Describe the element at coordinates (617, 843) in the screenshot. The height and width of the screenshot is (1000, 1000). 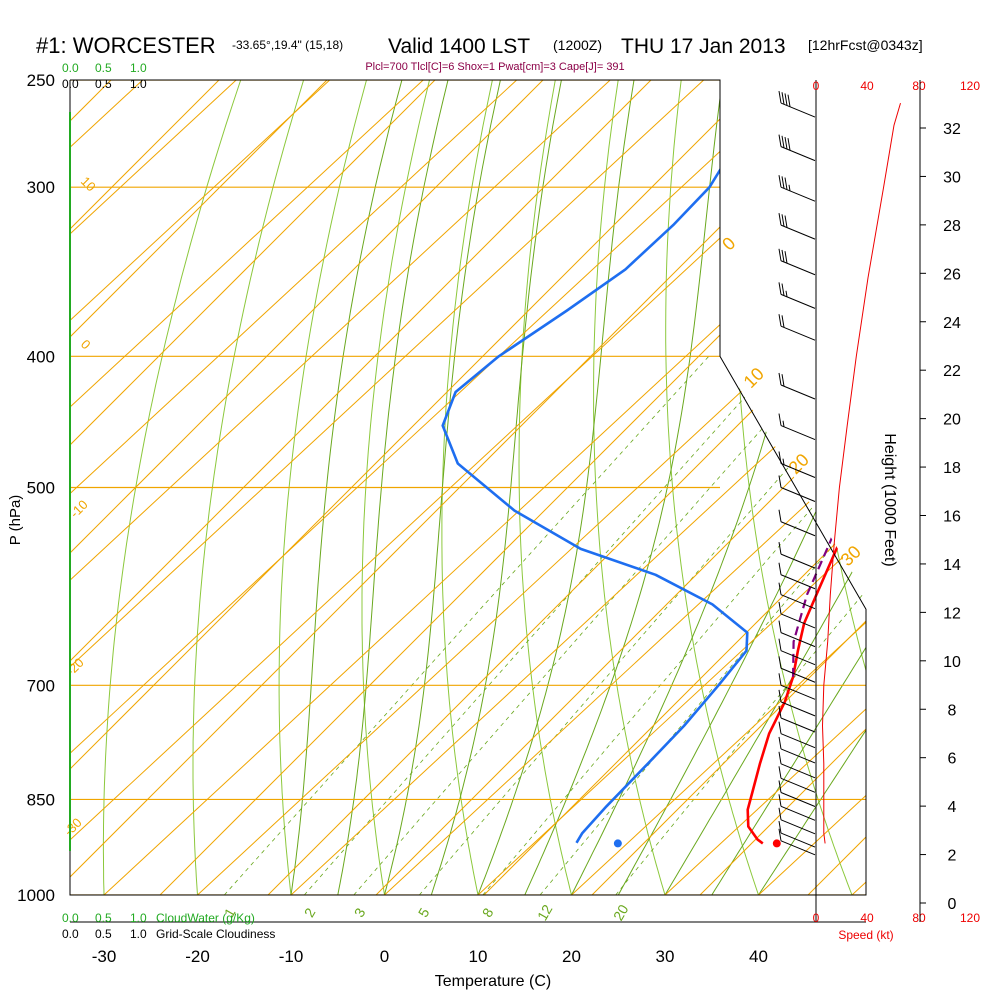
I see `surface-dewpoint-dot` at that location.